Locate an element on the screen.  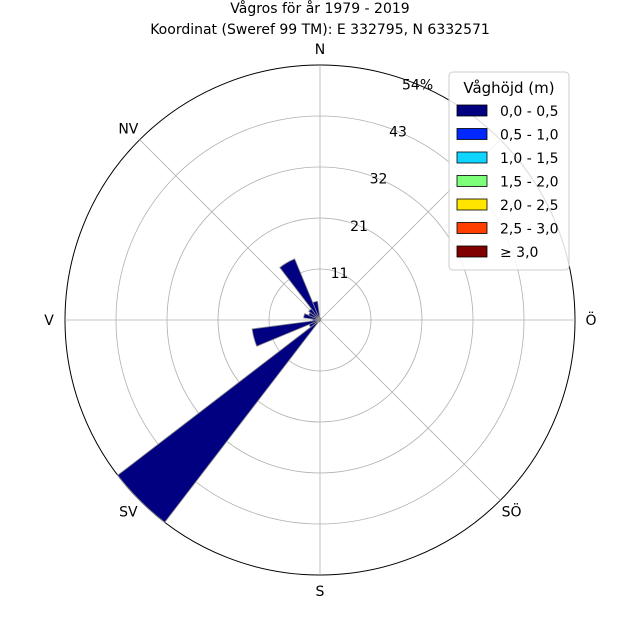
radial-tick-labels: 11 21 32 43 54% is located at coordinates (382, 179).